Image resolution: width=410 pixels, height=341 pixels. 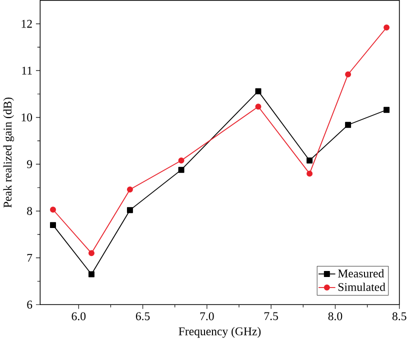 I want to click on x-tick-label: 8.0, so click(x=335, y=316).